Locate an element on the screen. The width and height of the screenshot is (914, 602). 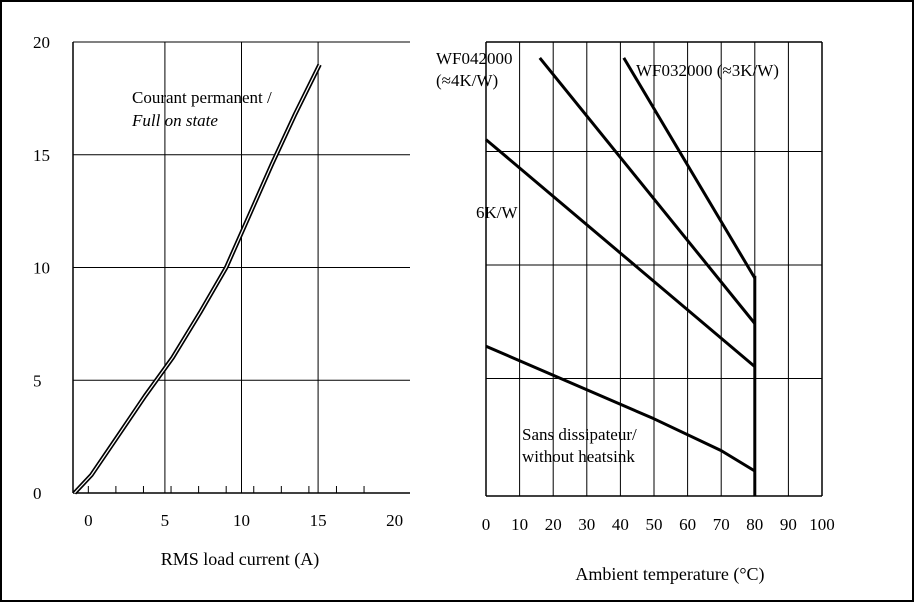
left-x-tick-label: 10 is located at coordinates (241, 520).